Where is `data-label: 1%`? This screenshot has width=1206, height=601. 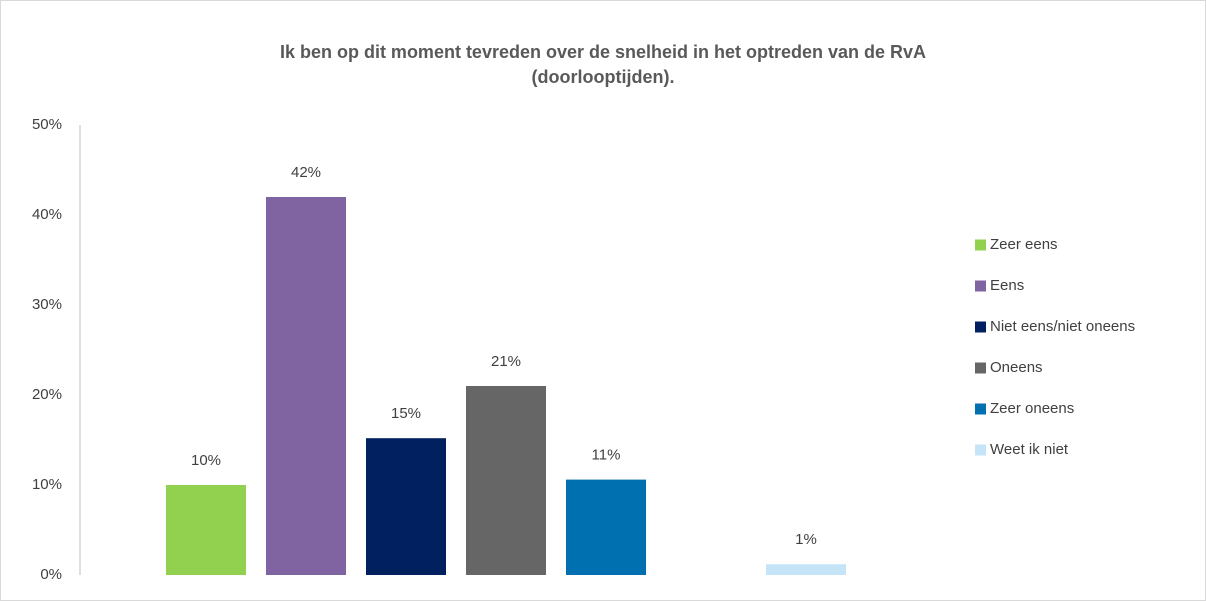 data-label: 1% is located at coordinates (806, 539).